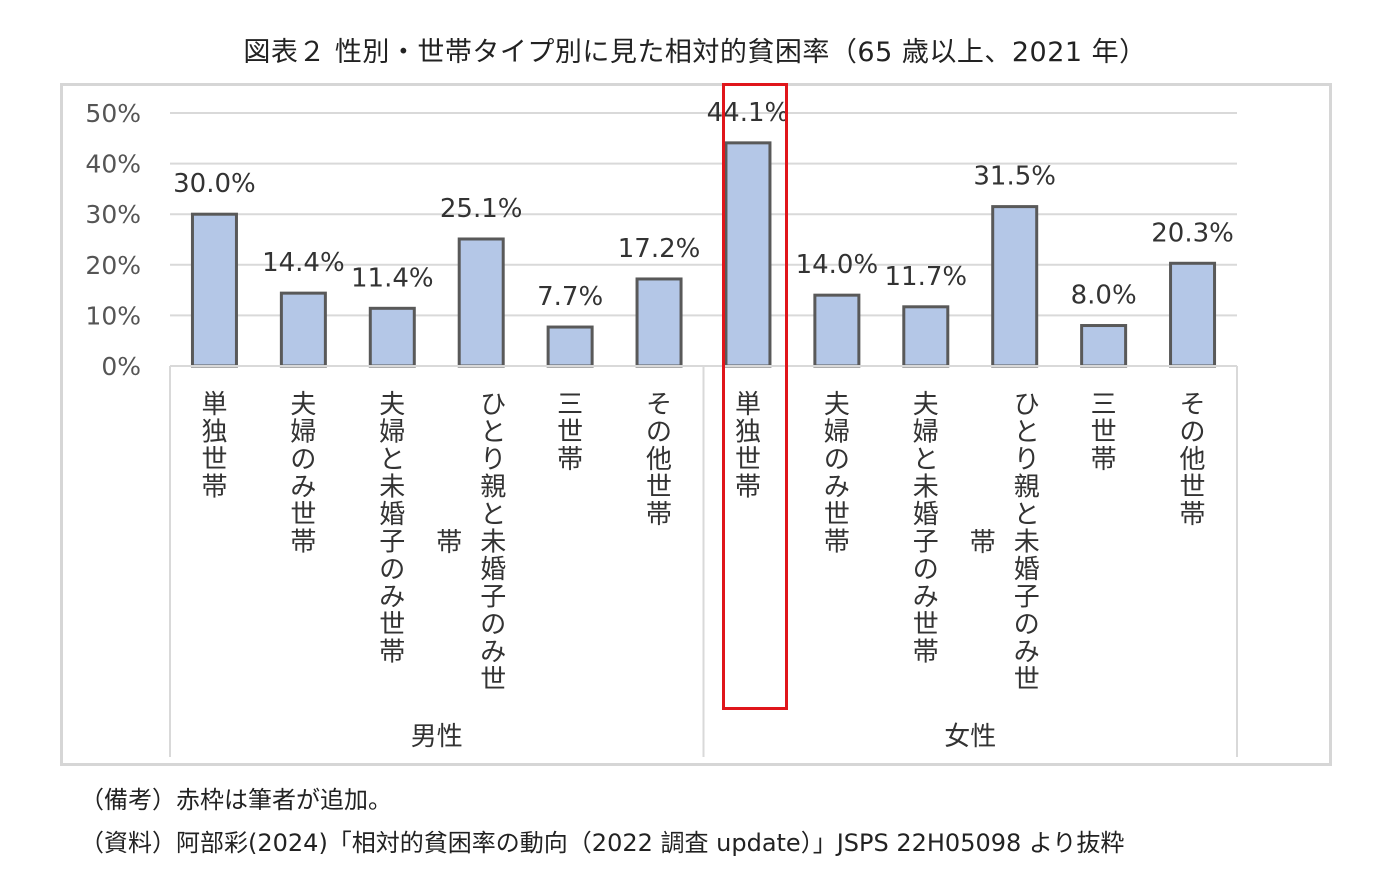  I want to click on data-label: 25.1%, so click(481, 209).